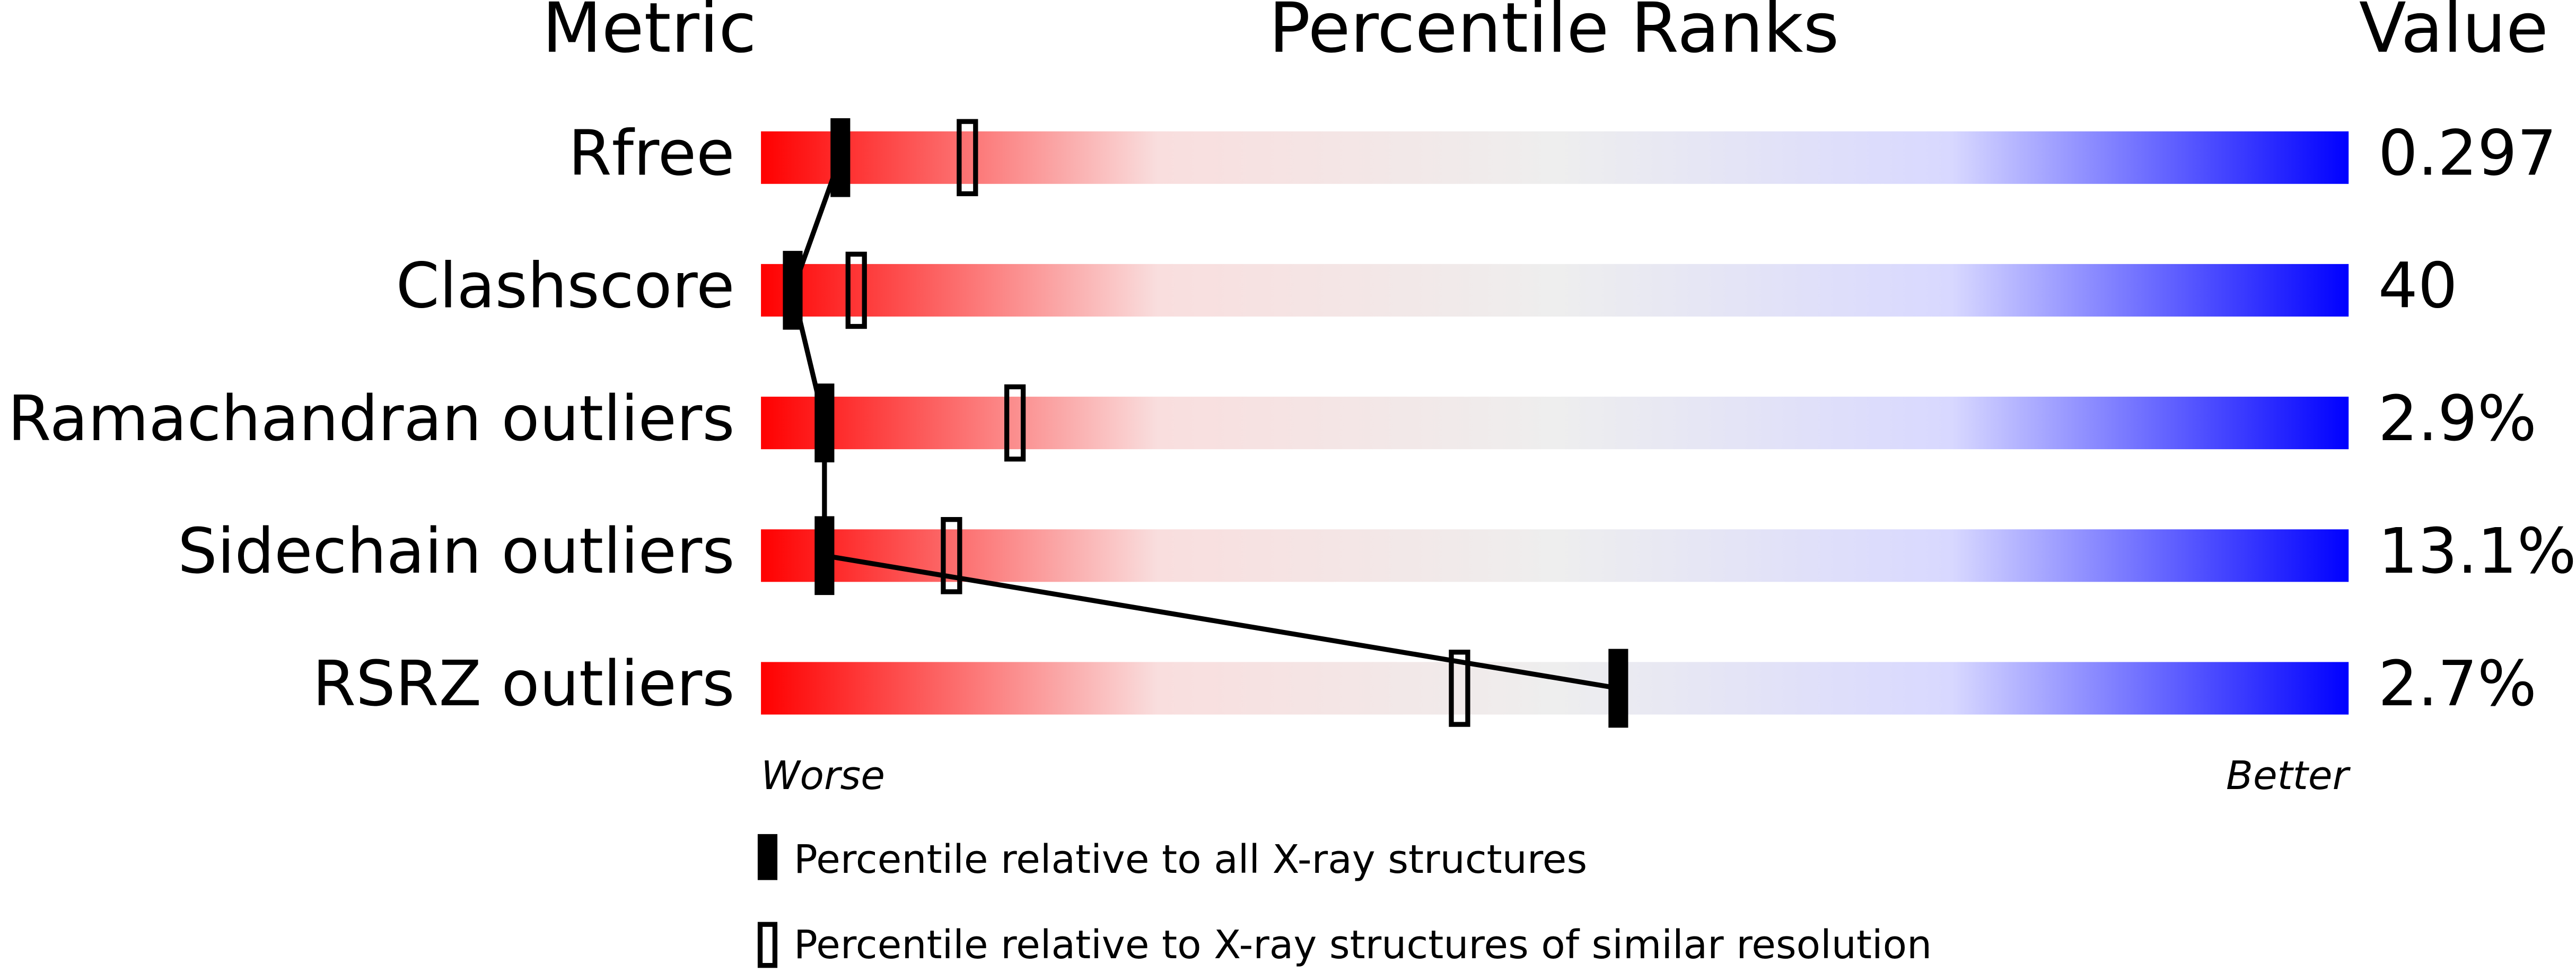 Image resolution: width=2576 pixels, height=972 pixels. What do you see at coordinates (2288, 775) in the screenshot?
I see `axis-label: Better` at bounding box center [2288, 775].